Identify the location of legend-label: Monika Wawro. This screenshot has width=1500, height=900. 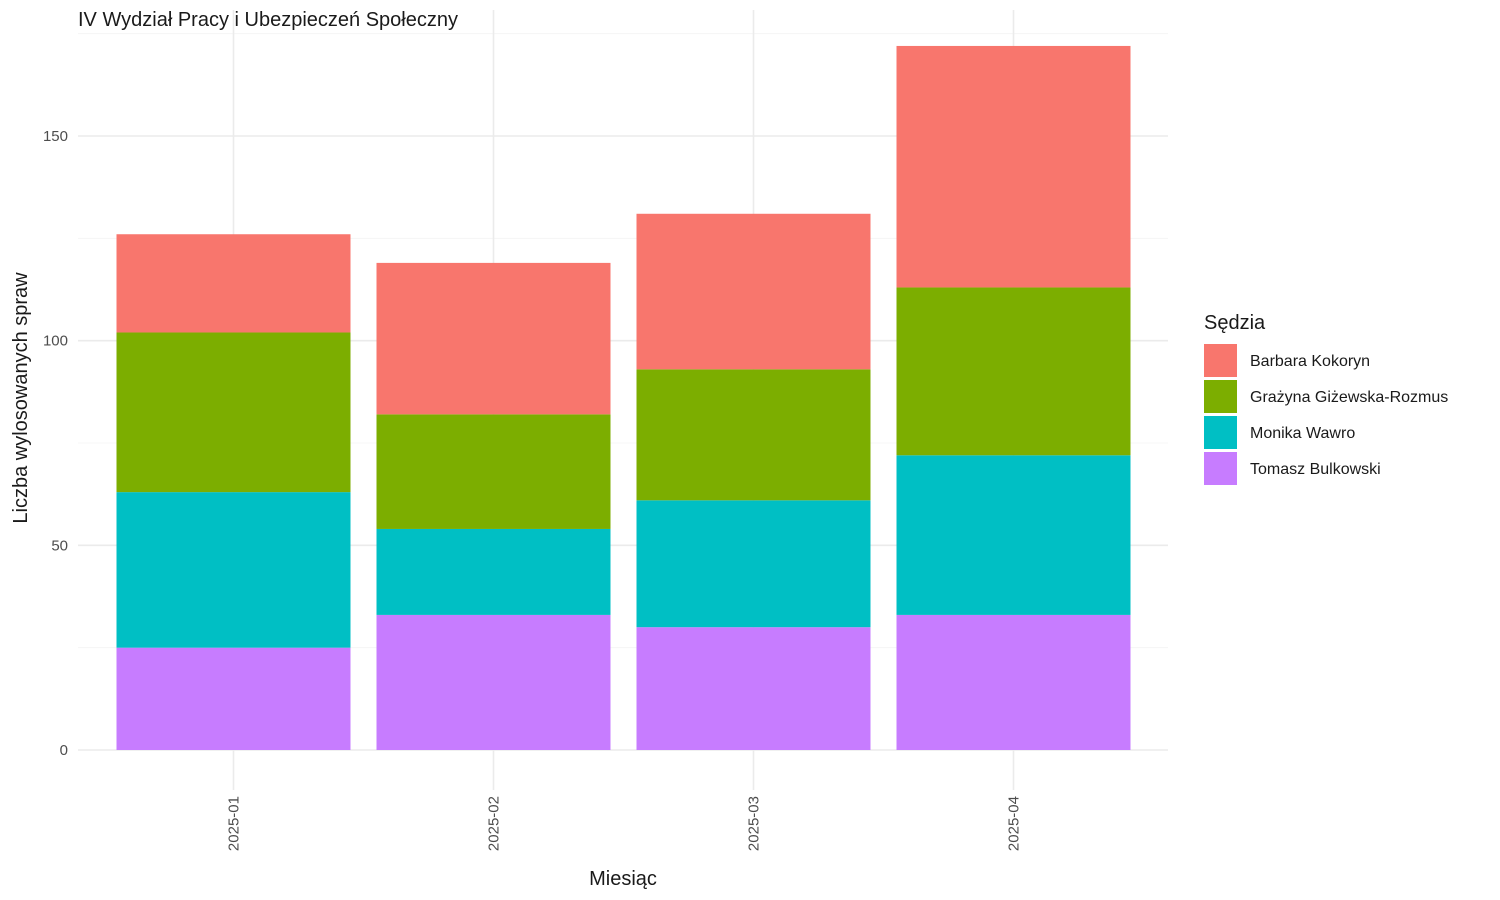
(1302, 433).